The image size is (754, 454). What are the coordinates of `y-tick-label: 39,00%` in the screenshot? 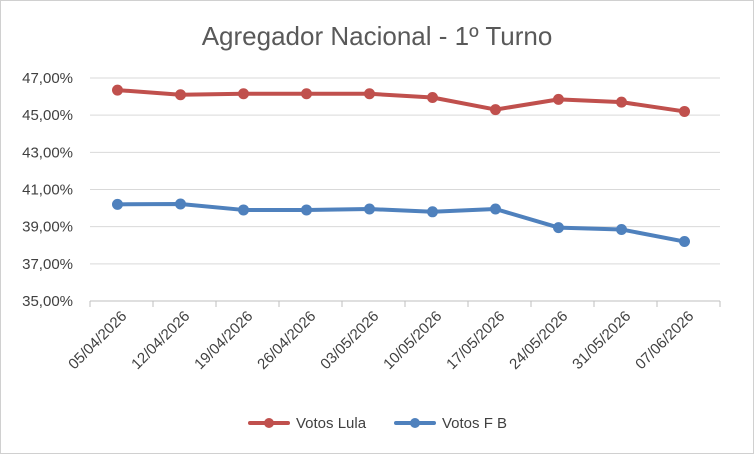 It's located at (47, 227).